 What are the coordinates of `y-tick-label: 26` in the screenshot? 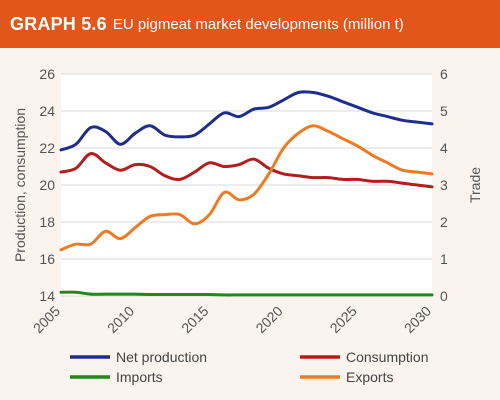 It's located at (47, 74).